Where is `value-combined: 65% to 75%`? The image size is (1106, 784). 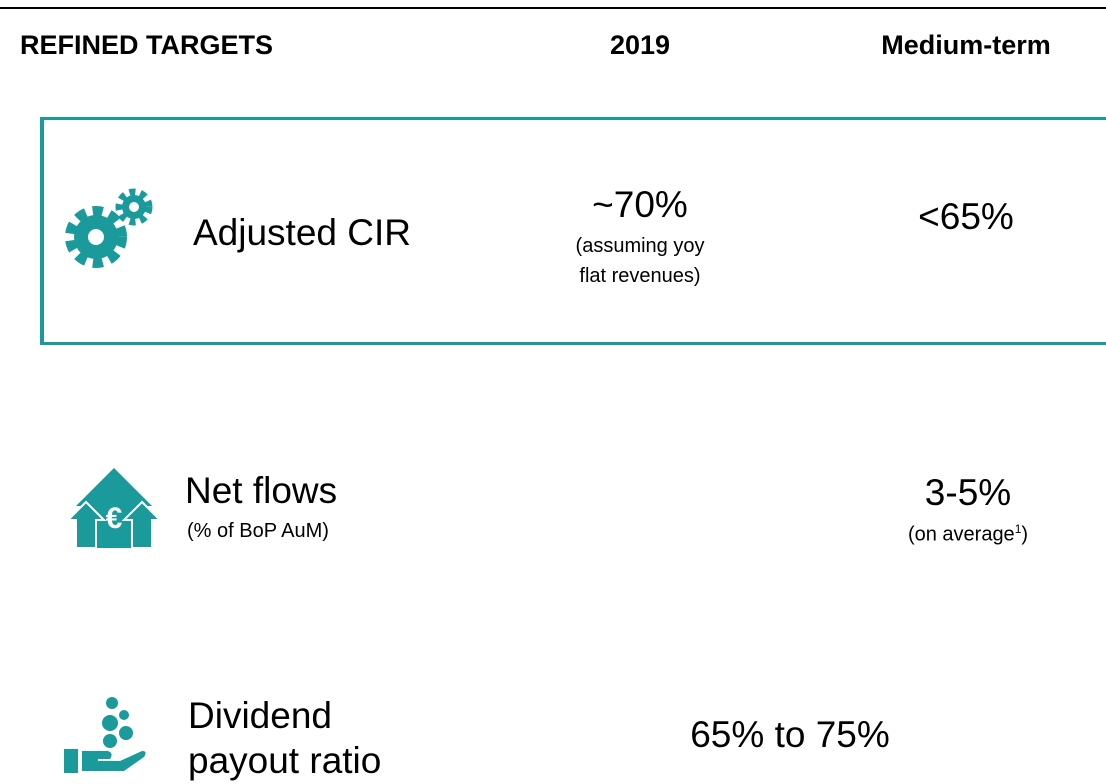 value-combined: 65% to 75% is located at coordinates (790, 734).